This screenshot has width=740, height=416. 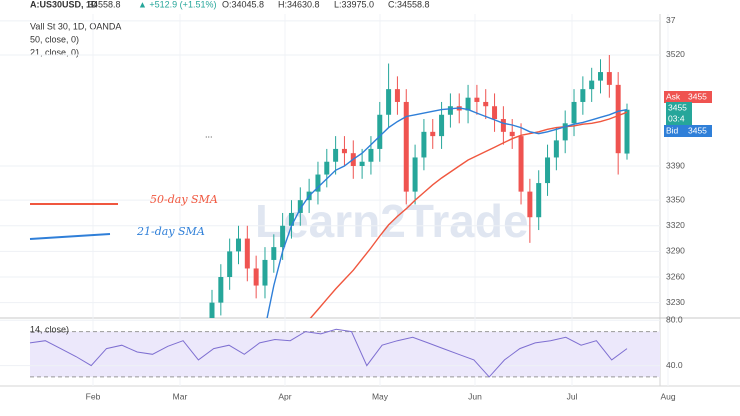 I want to click on legend-swatch, so click(x=70, y=236).